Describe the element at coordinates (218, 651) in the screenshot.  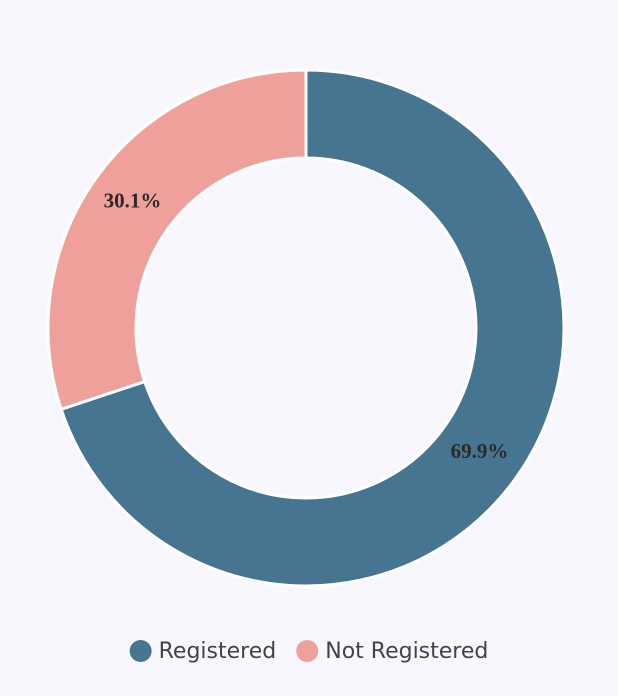
I see `legend-label: Registered` at that location.